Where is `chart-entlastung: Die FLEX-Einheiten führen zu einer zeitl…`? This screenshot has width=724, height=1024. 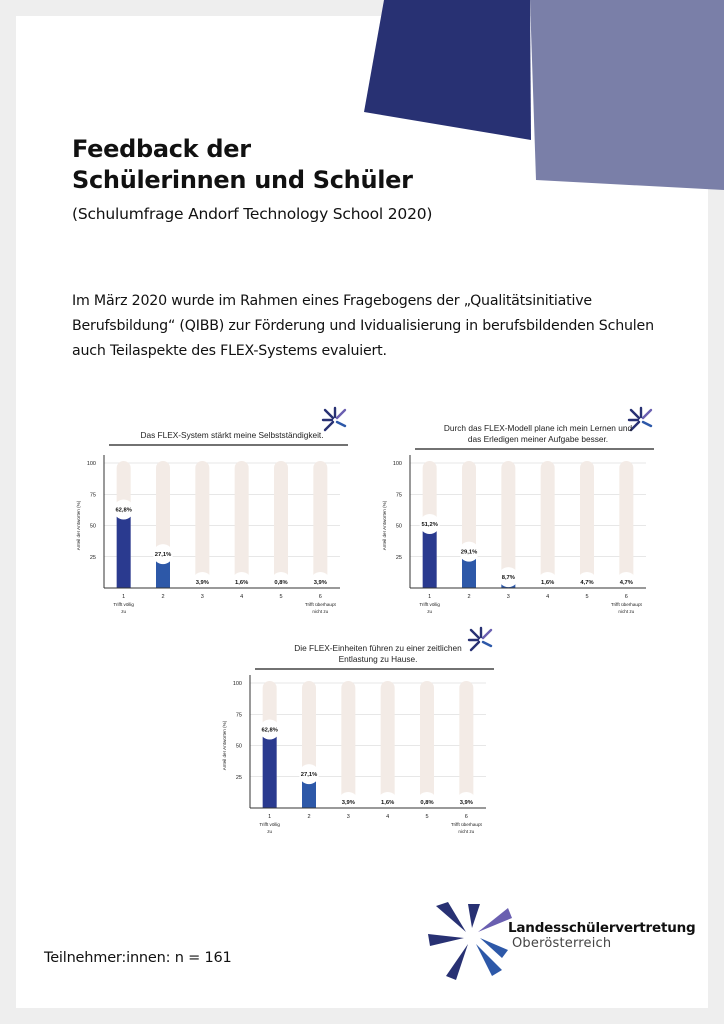 chart-entlastung: Die FLEX-Einheiten führen zu einer zeitl… is located at coordinates (358, 734).